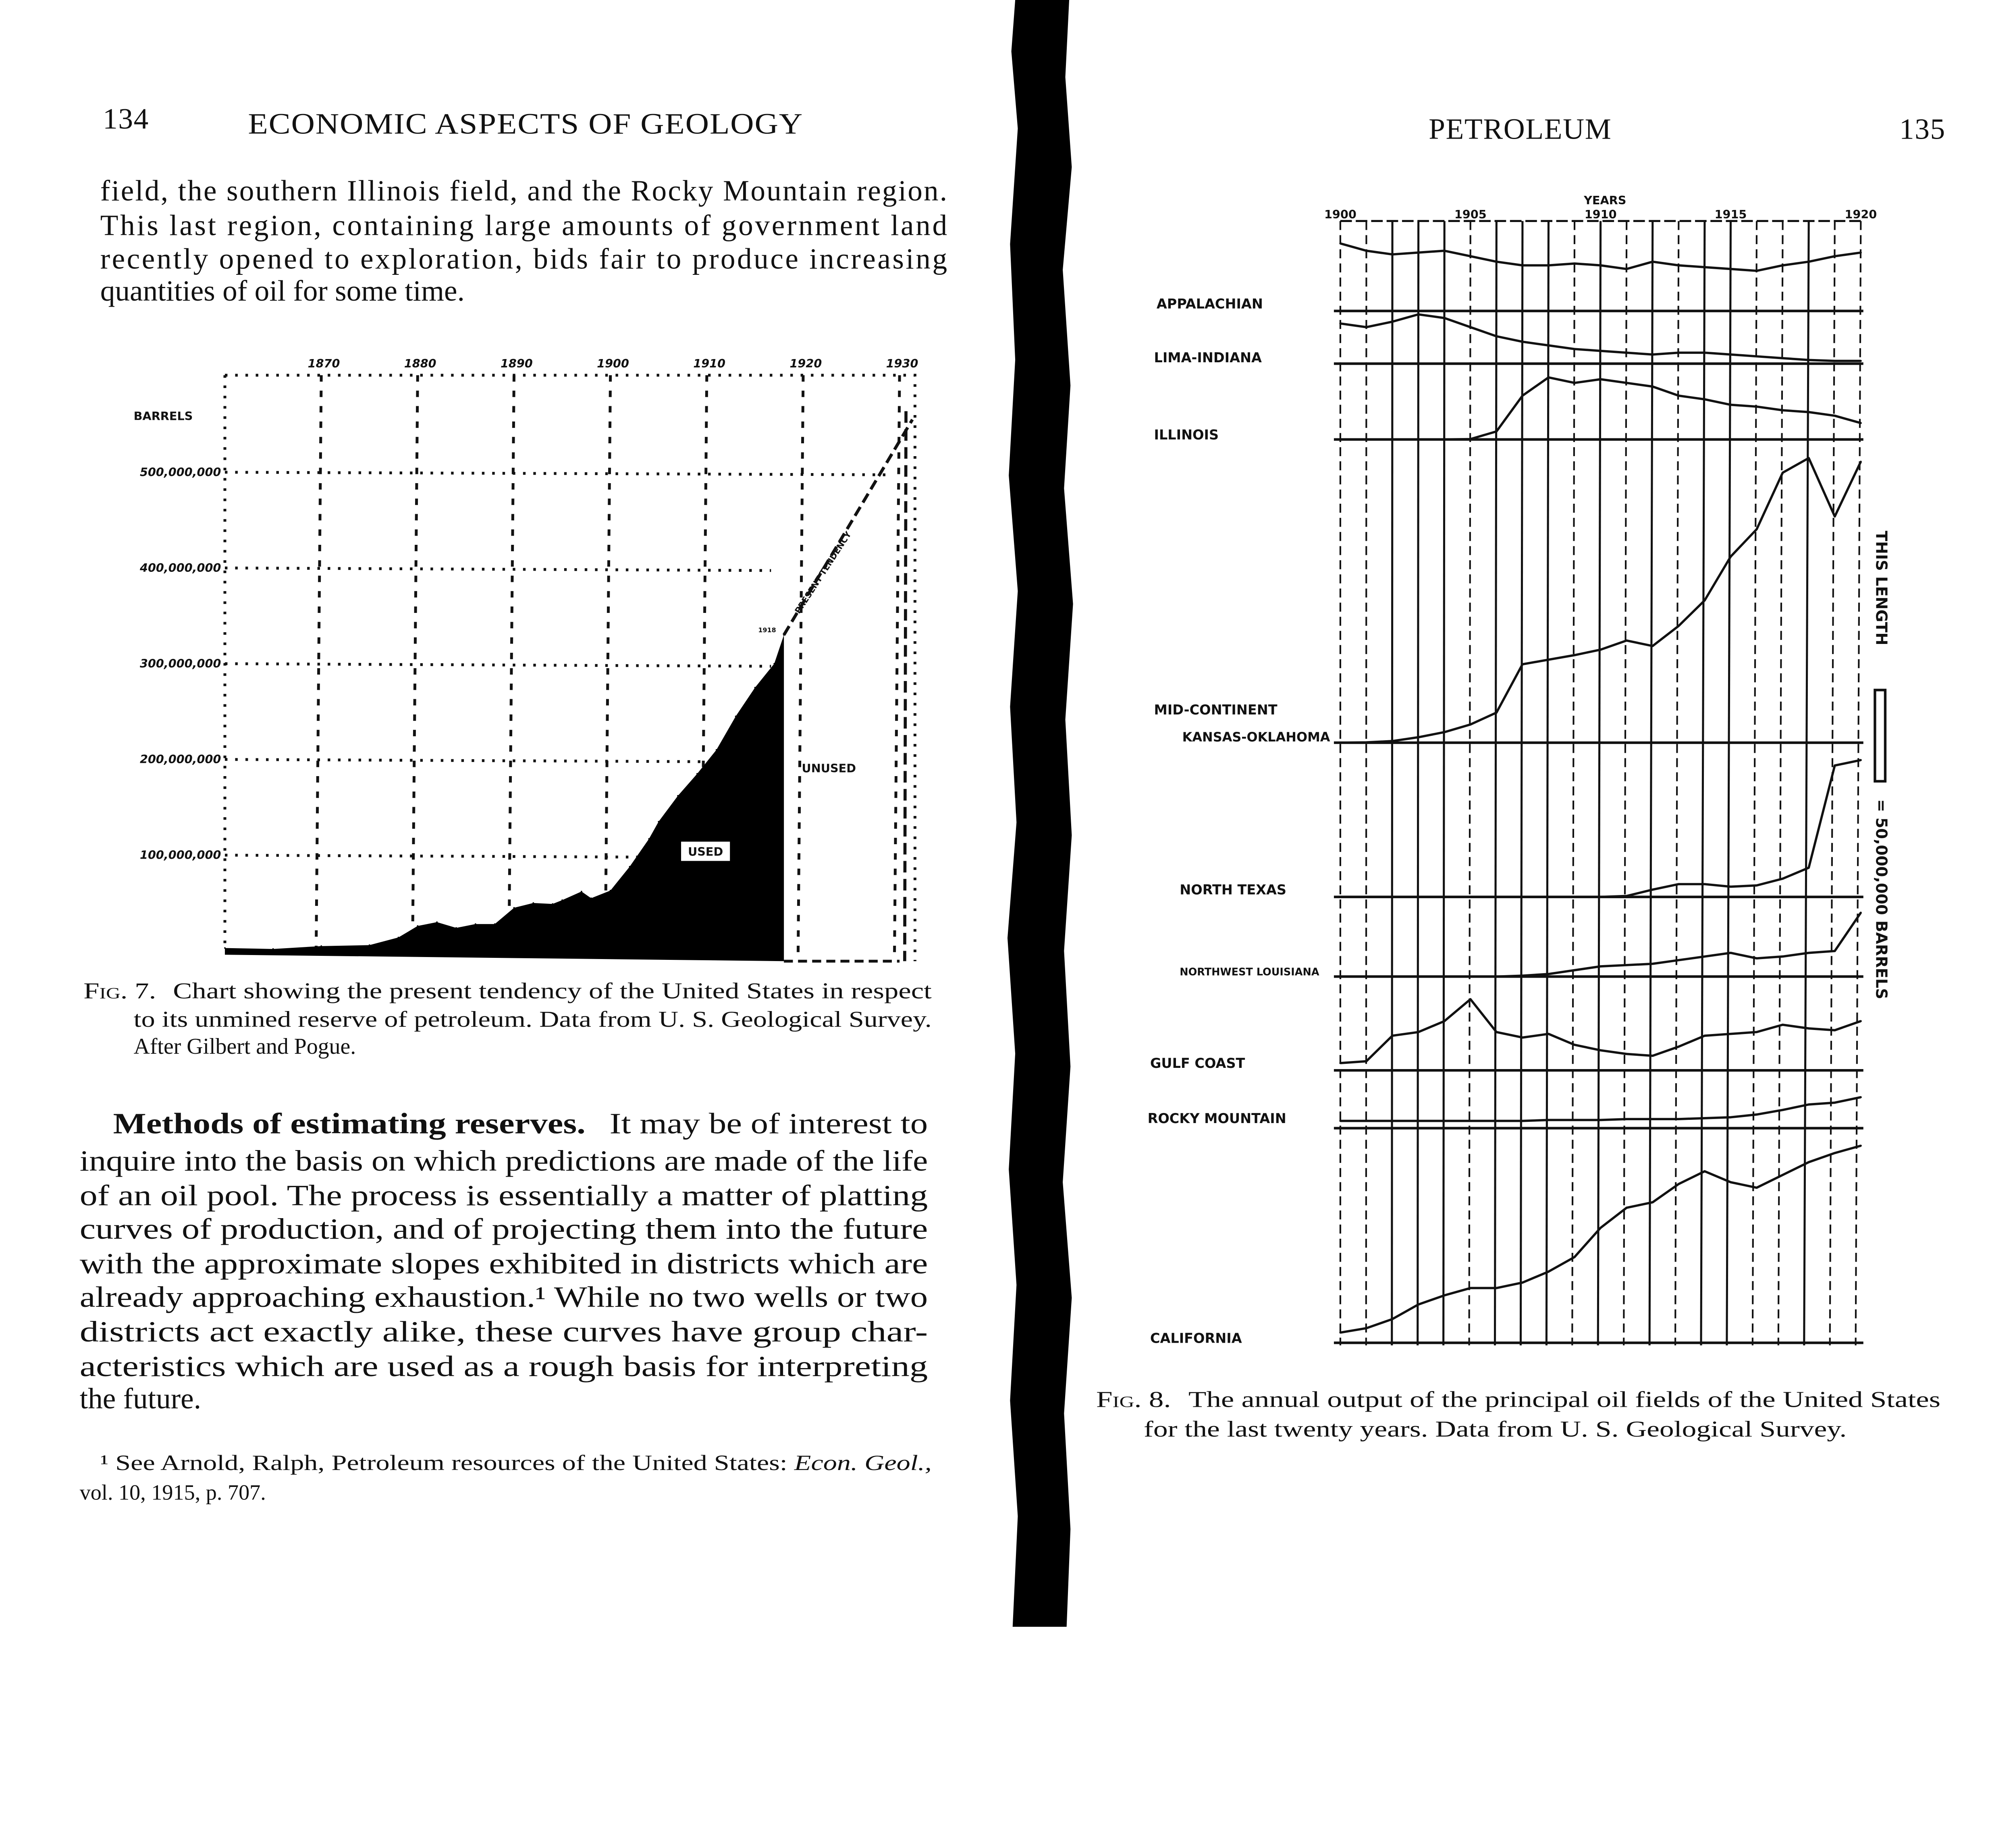  What do you see at coordinates (126, 118) in the screenshot?
I see `page-number-left: 134` at bounding box center [126, 118].